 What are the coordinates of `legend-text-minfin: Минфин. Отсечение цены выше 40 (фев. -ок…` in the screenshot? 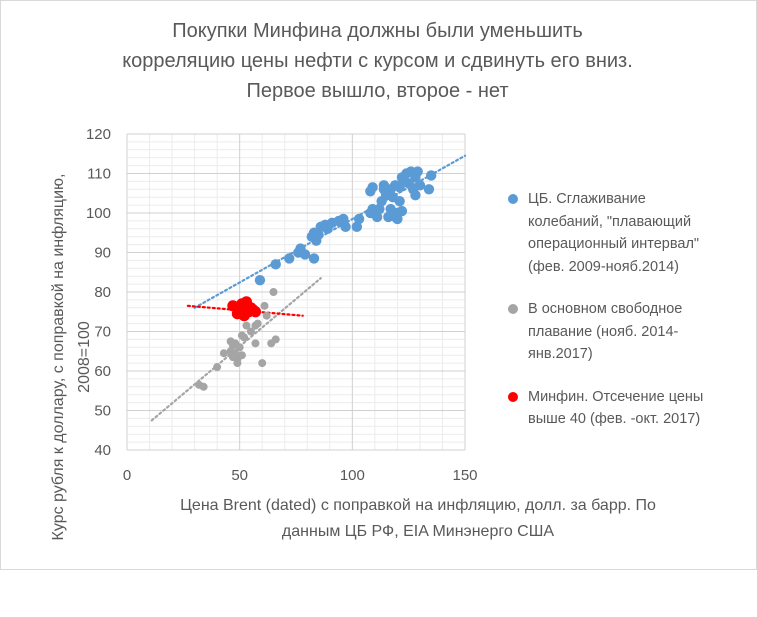 It's located at (639, 408).